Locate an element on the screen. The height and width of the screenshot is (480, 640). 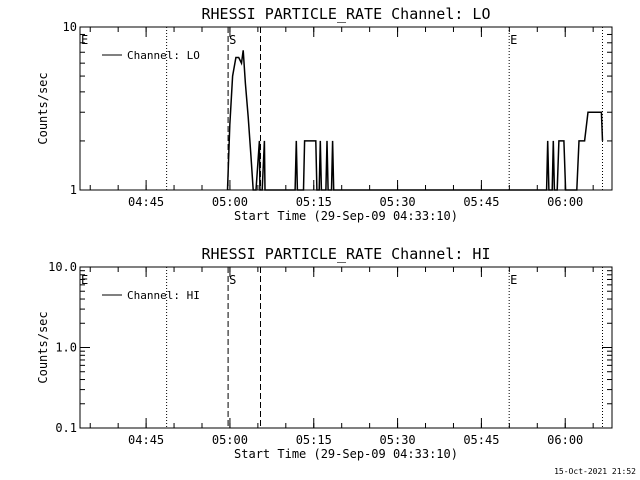
y-tick-label: 0.1 is located at coordinates (66, 428).